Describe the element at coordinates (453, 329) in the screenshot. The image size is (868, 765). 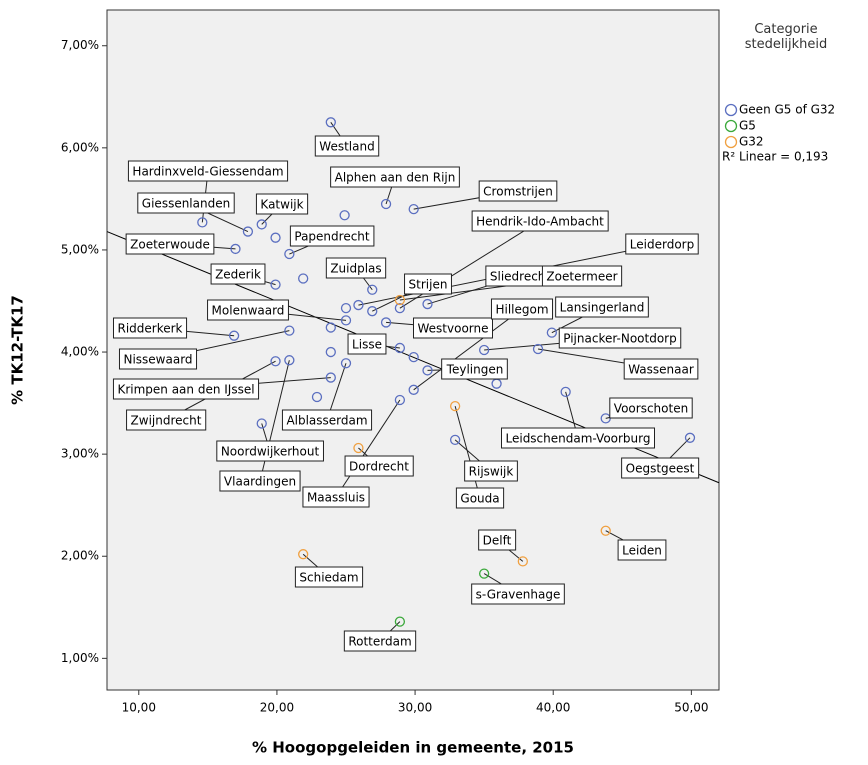
I see `point-label: Westvoorne` at that location.